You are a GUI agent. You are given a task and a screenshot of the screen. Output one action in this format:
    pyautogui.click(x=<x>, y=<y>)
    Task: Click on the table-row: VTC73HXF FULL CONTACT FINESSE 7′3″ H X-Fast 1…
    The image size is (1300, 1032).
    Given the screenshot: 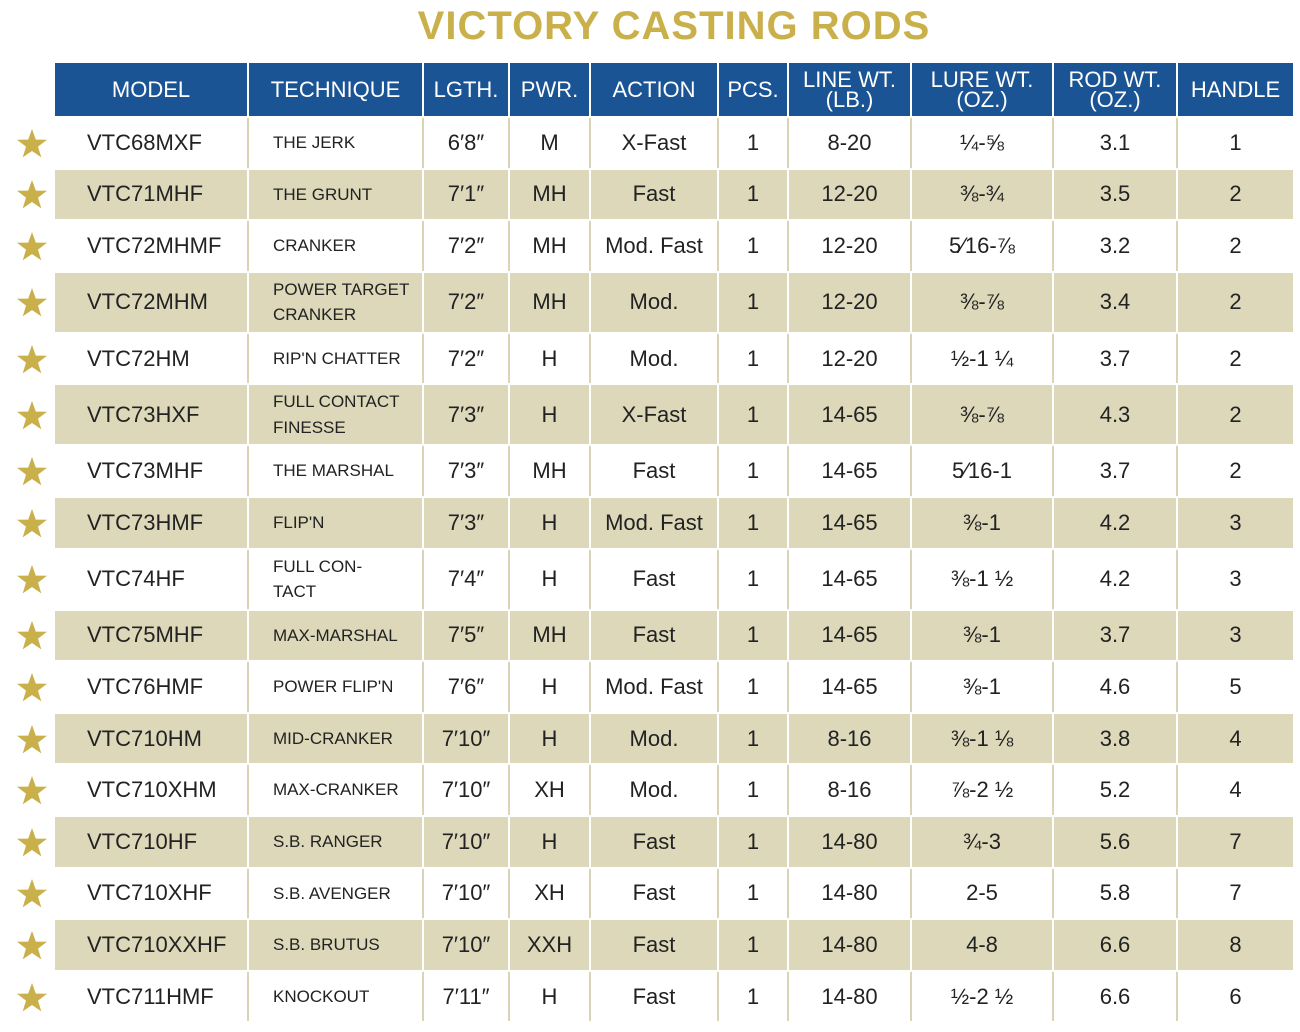 What is the action you would take?
    pyautogui.click(x=674, y=416)
    